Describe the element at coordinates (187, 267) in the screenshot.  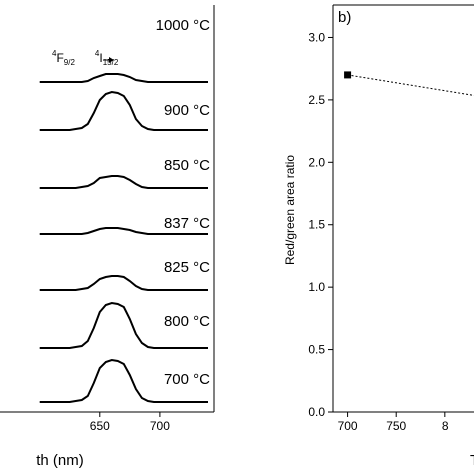
I see `temperature-label: 825 °C` at that location.